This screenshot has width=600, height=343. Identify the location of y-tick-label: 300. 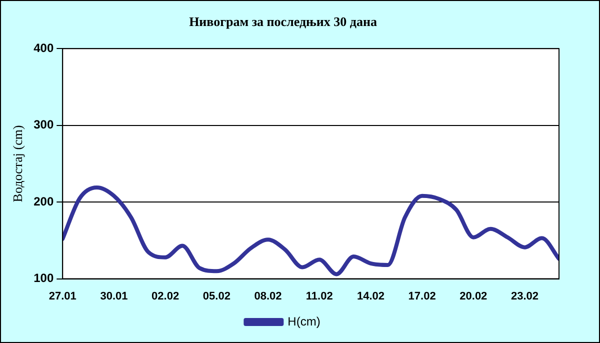
(44, 125).